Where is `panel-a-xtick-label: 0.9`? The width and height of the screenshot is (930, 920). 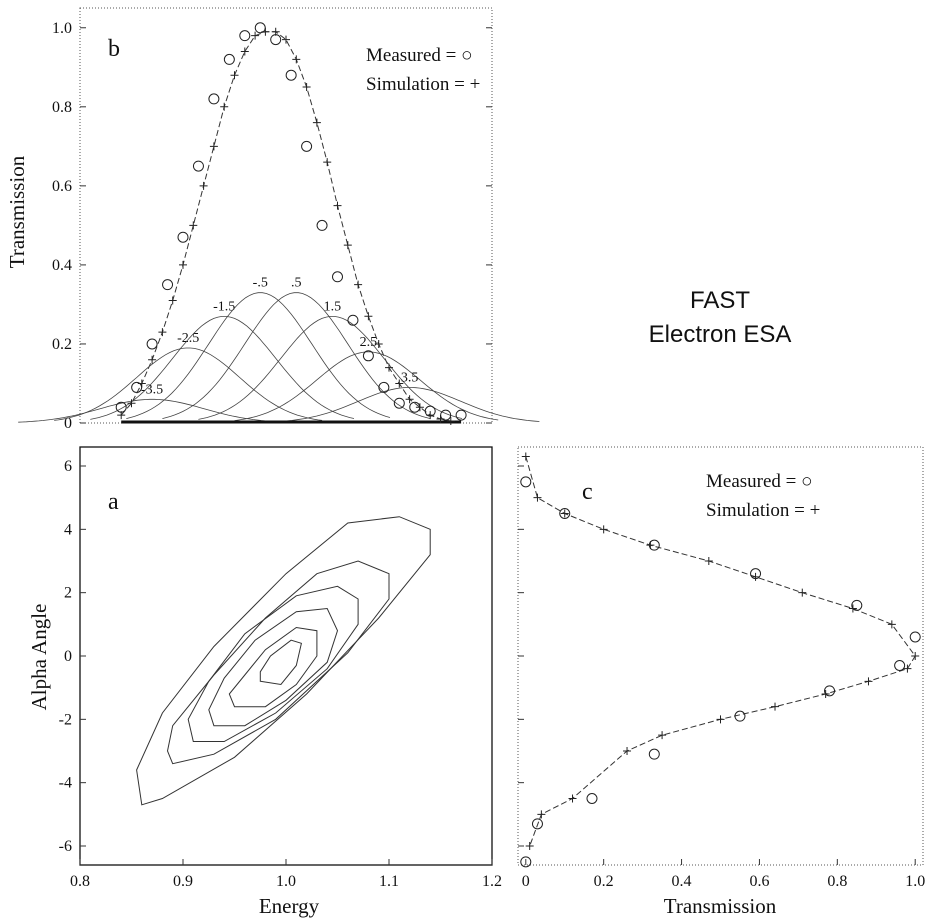 panel-a-xtick-label: 0.9 is located at coordinates (183, 881).